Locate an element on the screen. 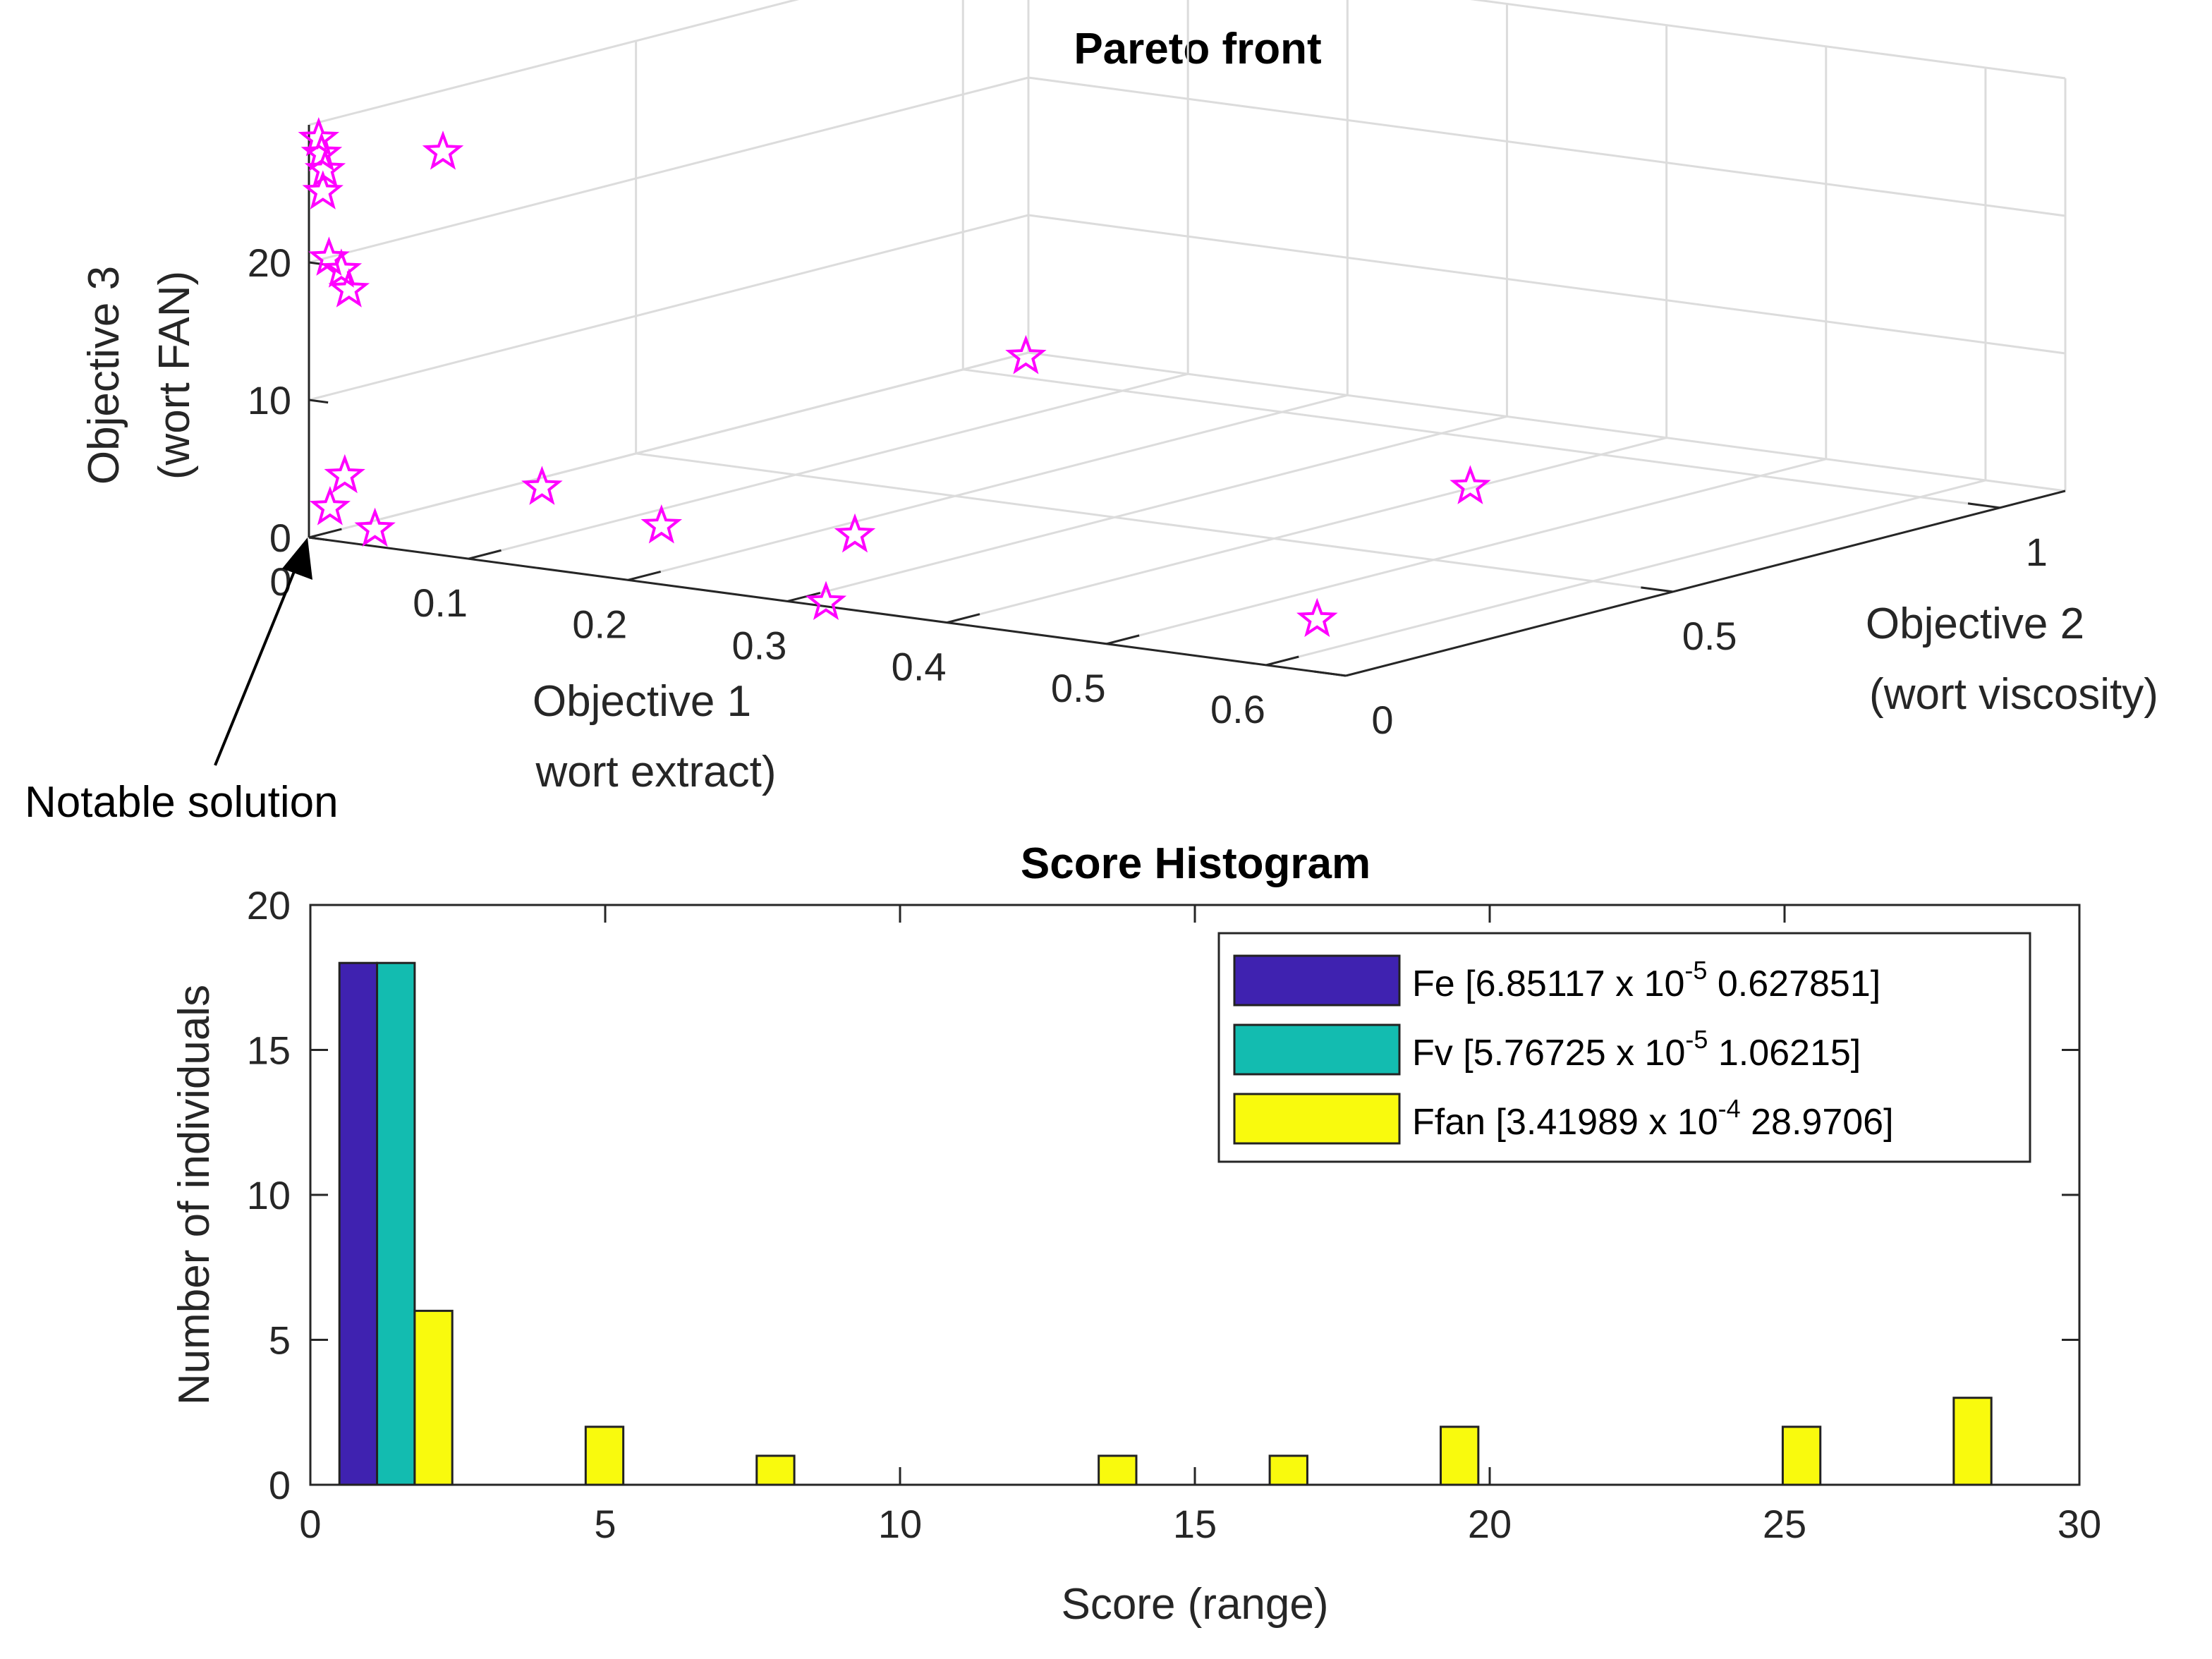  legend-swatch-fv is located at coordinates (1317, 1049).